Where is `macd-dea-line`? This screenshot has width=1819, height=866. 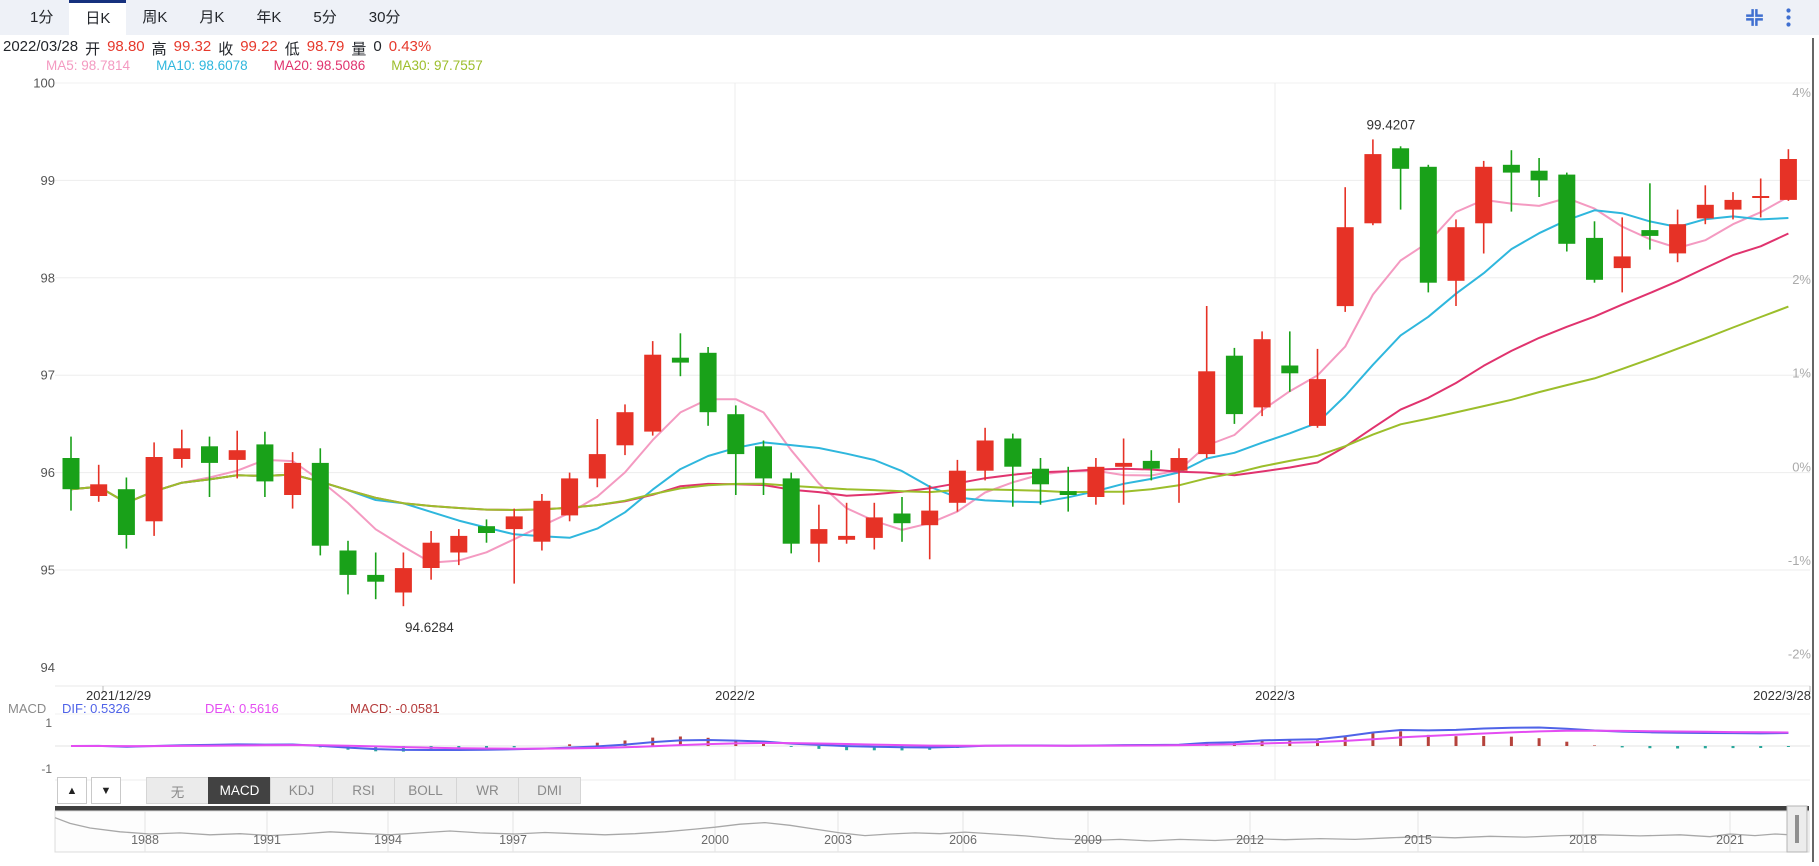
macd-dea-line is located at coordinates (930, 739).